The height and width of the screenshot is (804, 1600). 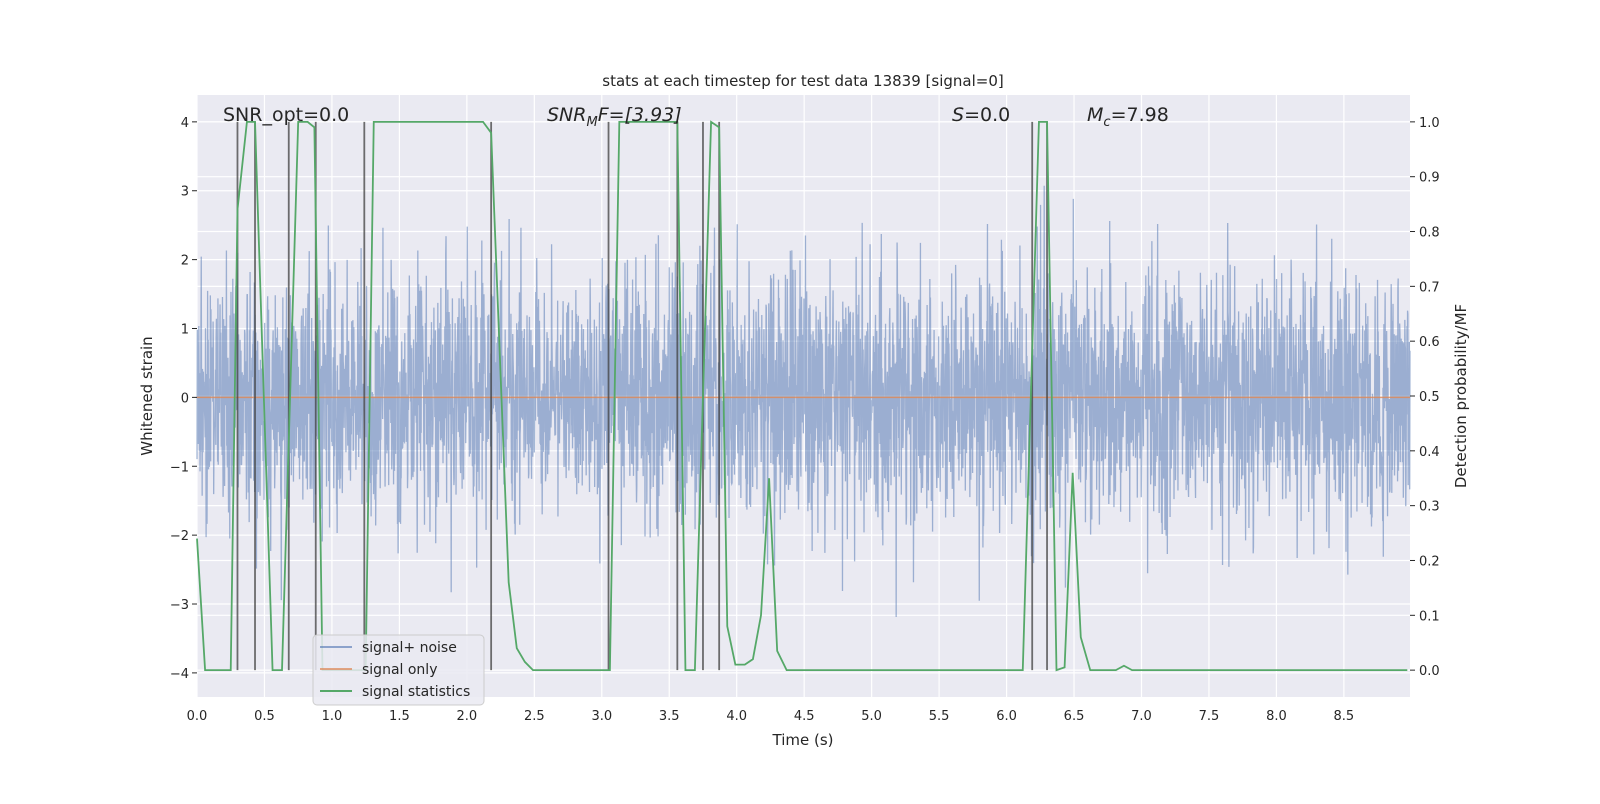 What do you see at coordinates (1141, 716) in the screenshot?
I see `x-tick-label: 7.0` at bounding box center [1141, 716].